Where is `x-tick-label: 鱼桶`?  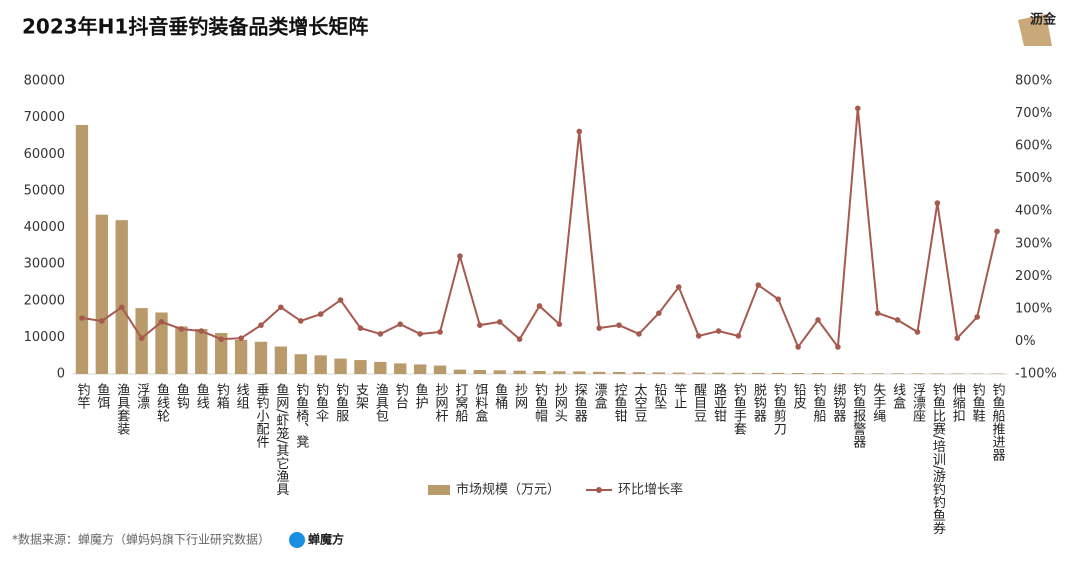
x-tick-label: 鱼桶 is located at coordinates (500, 395).